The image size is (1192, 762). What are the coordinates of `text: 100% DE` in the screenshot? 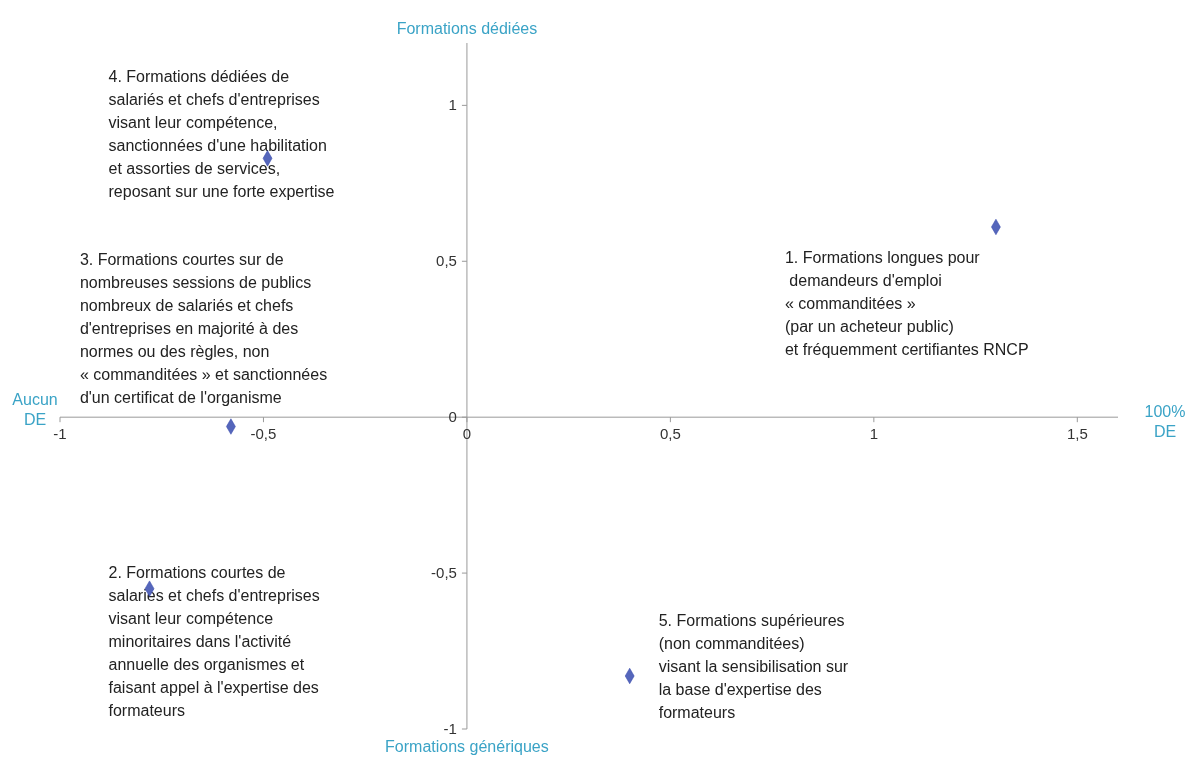 It's located at (1165, 421).